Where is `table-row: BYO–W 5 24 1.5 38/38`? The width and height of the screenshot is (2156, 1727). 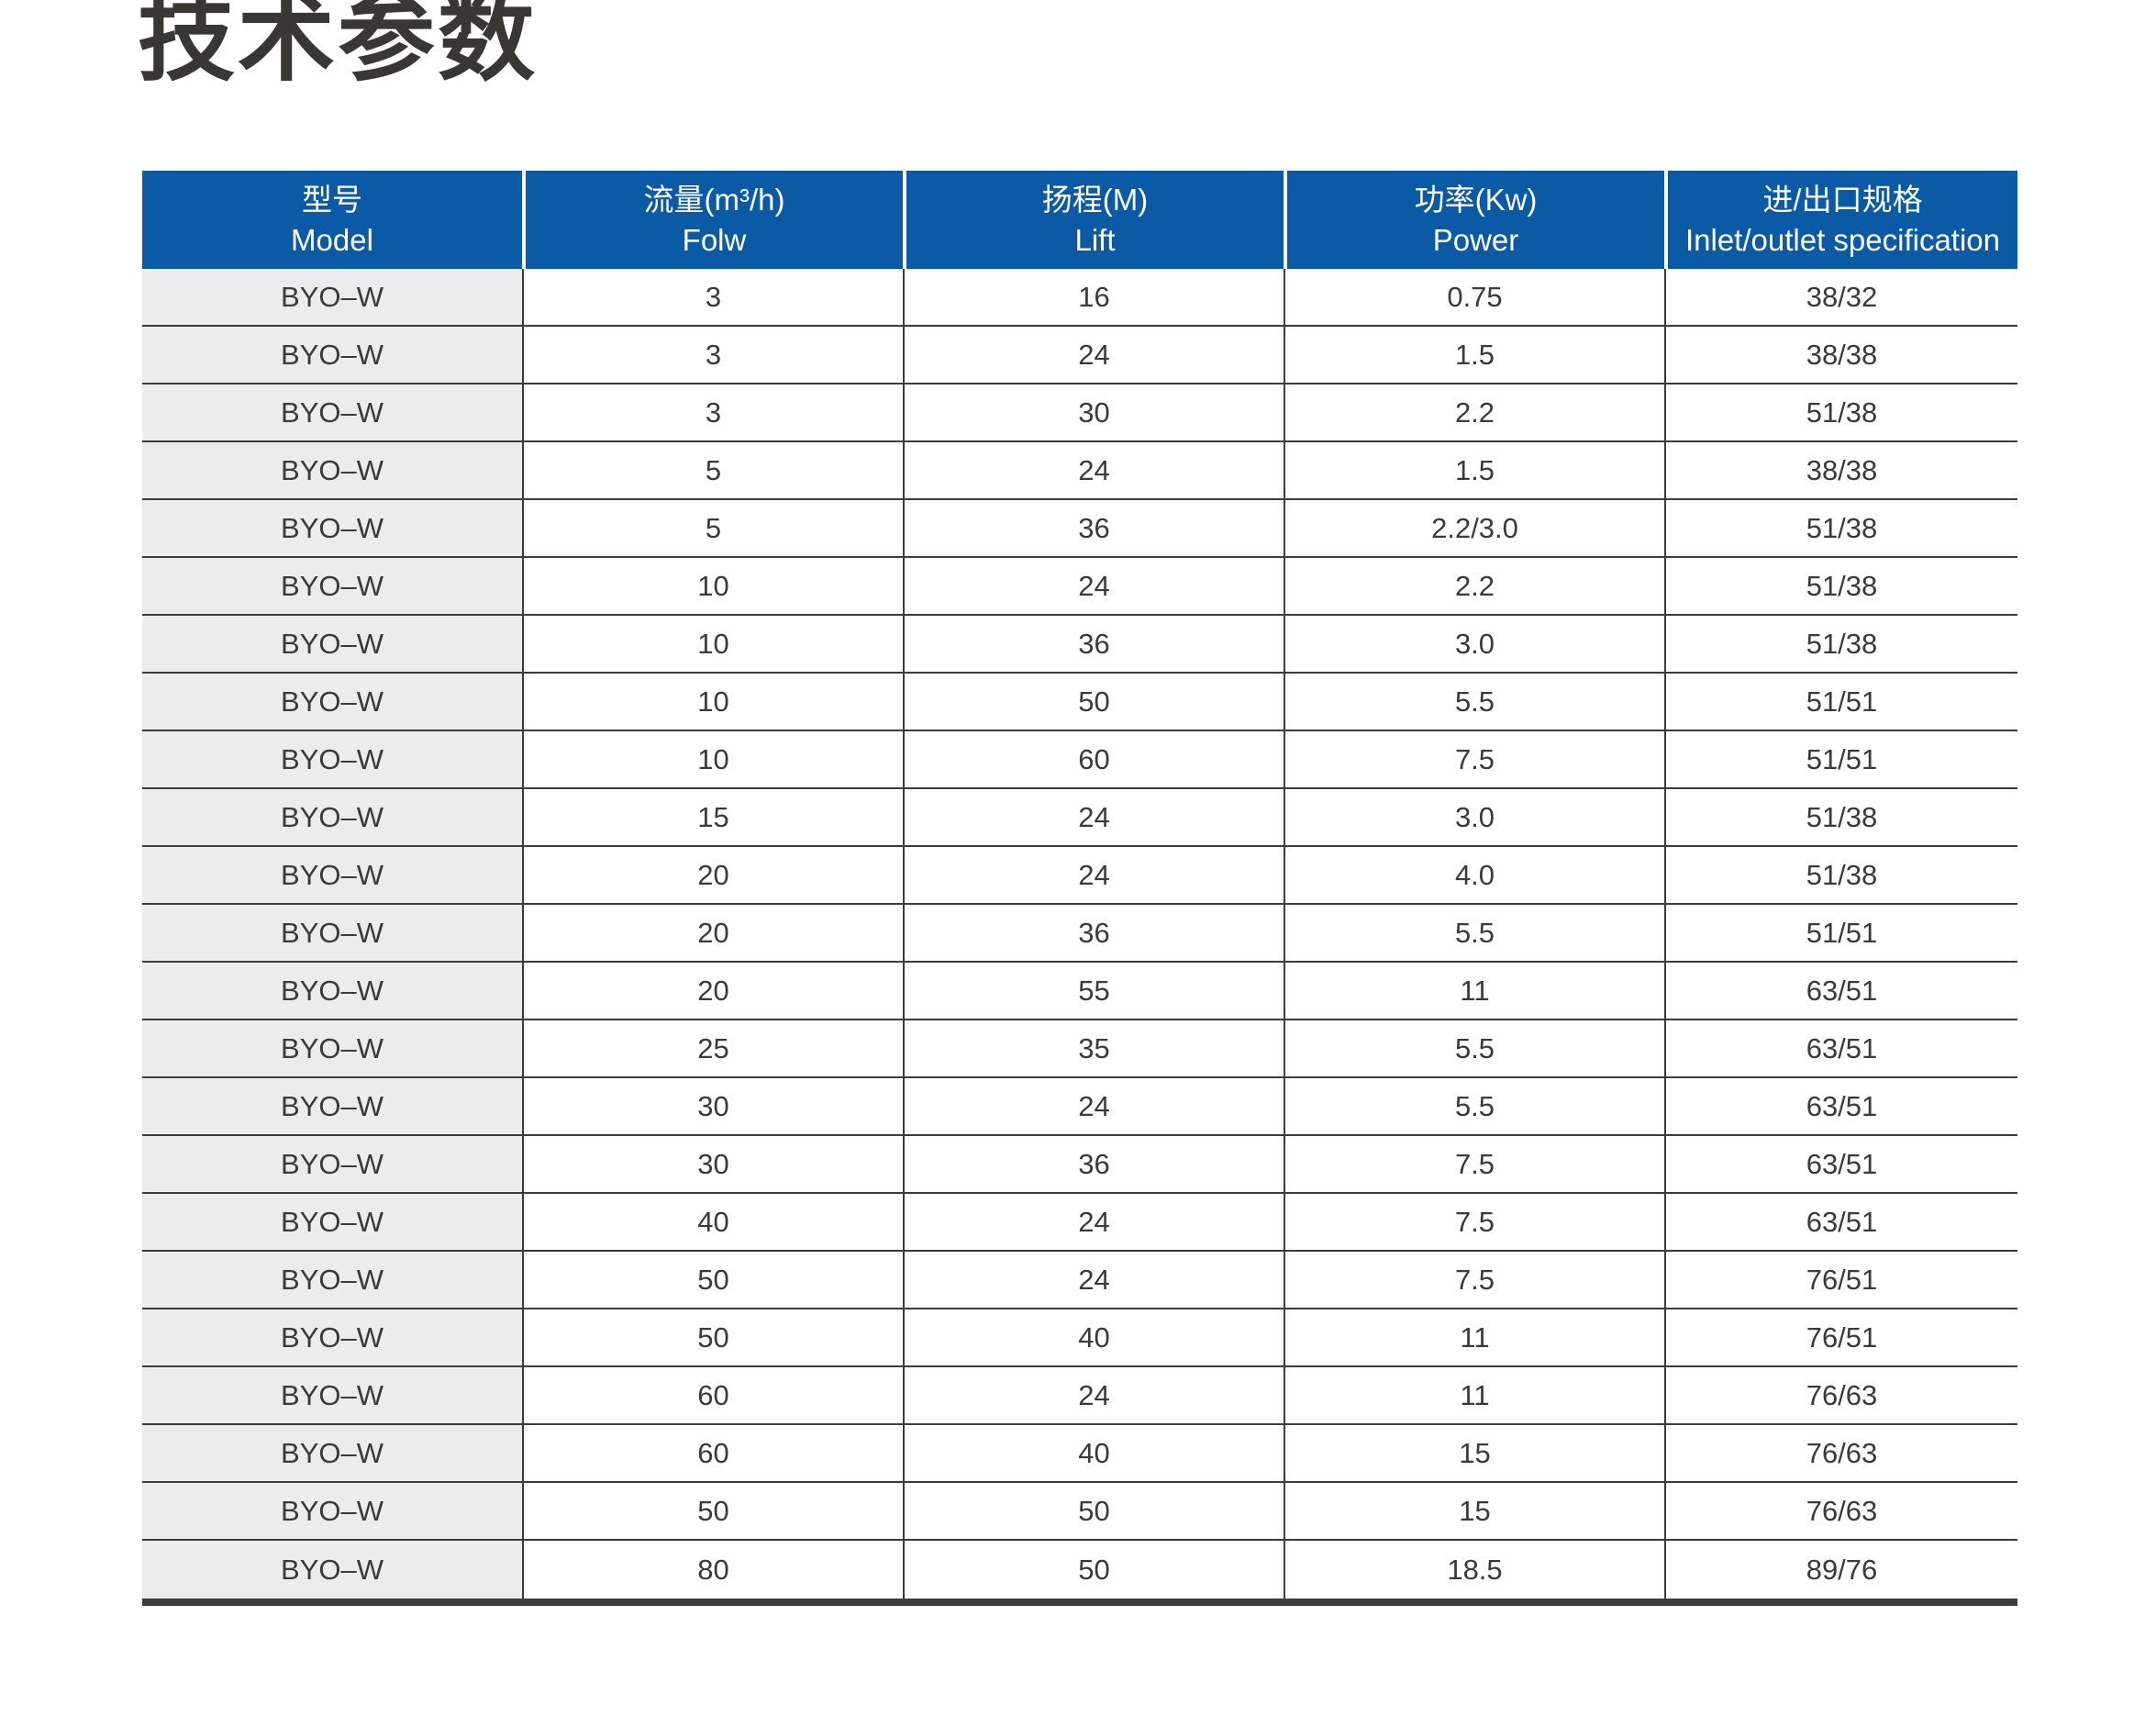 table-row: BYO–W 5 24 1.5 38/38 is located at coordinates (1079, 471).